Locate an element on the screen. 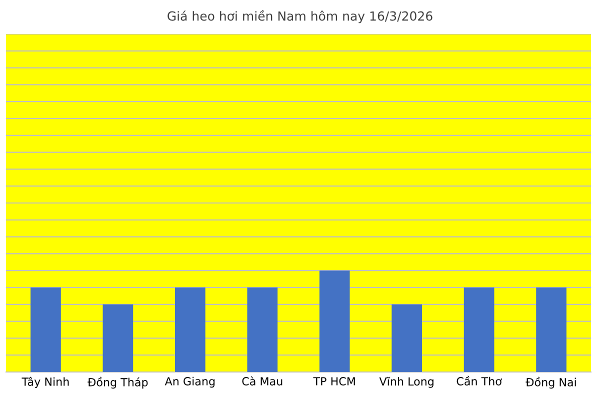 The height and width of the screenshot is (400, 600). chart-title: Giá heo hơi miền Nam hôm nay 16/3/2026 is located at coordinates (300, 17).